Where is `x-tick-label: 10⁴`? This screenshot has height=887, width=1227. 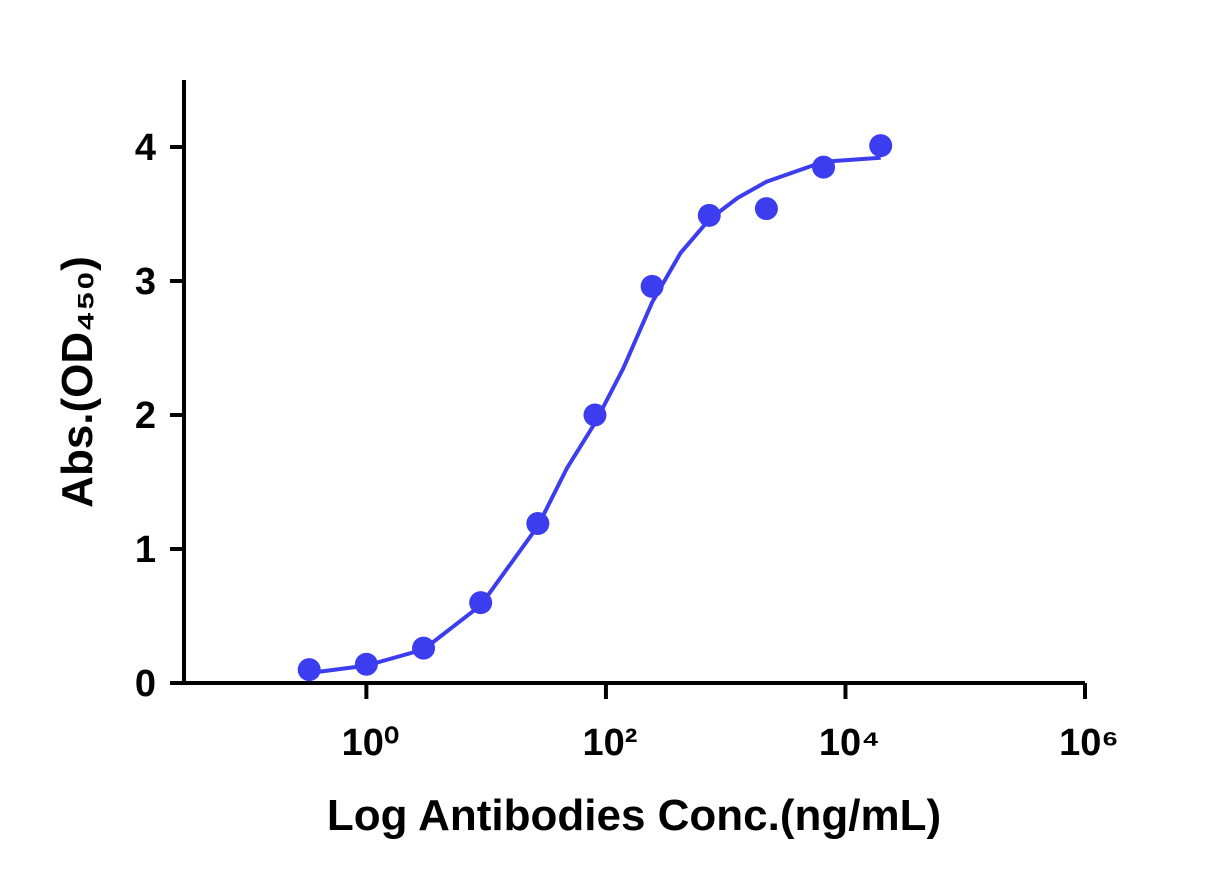 x-tick-label: 10⁴ is located at coordinates (849, 743).